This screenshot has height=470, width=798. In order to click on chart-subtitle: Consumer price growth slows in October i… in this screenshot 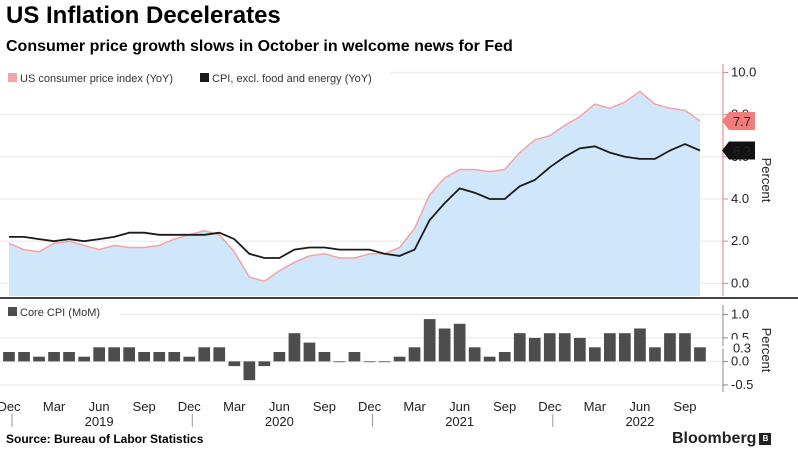, I will do `click(259, 46)`.